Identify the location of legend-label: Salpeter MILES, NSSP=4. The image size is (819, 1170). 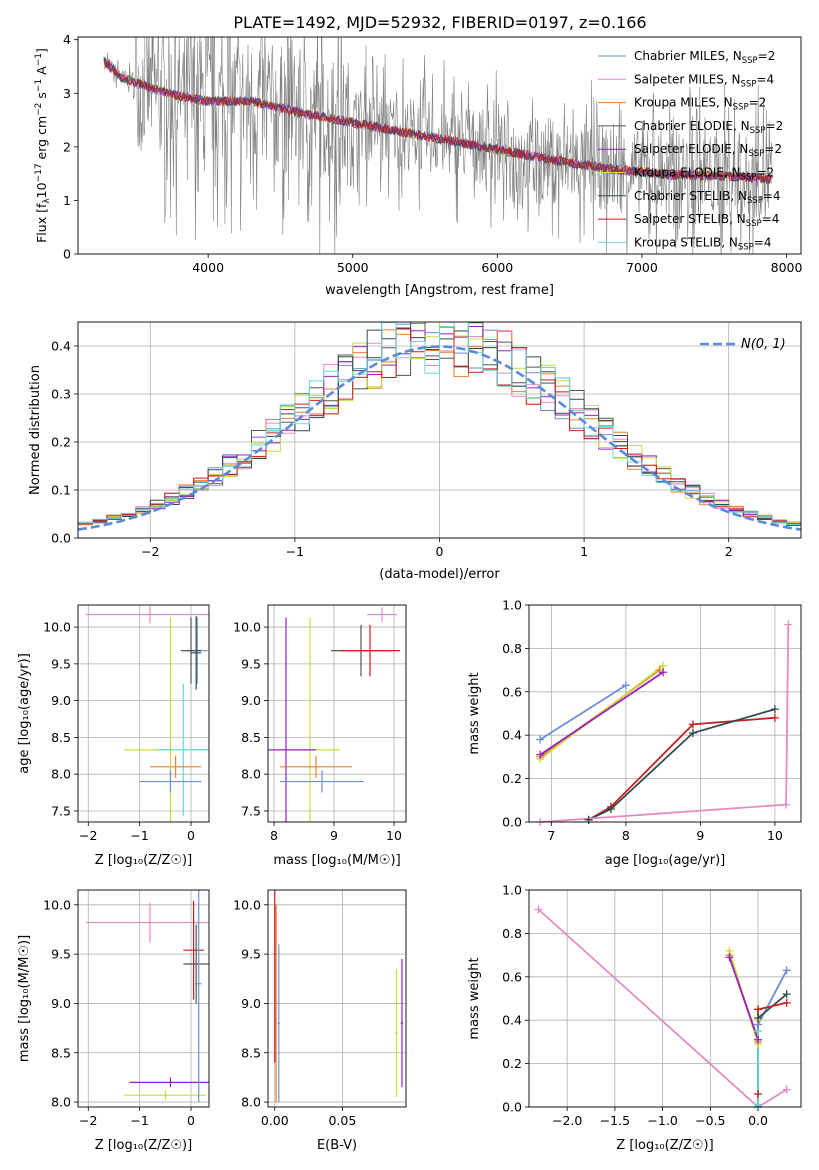
(704, 80).